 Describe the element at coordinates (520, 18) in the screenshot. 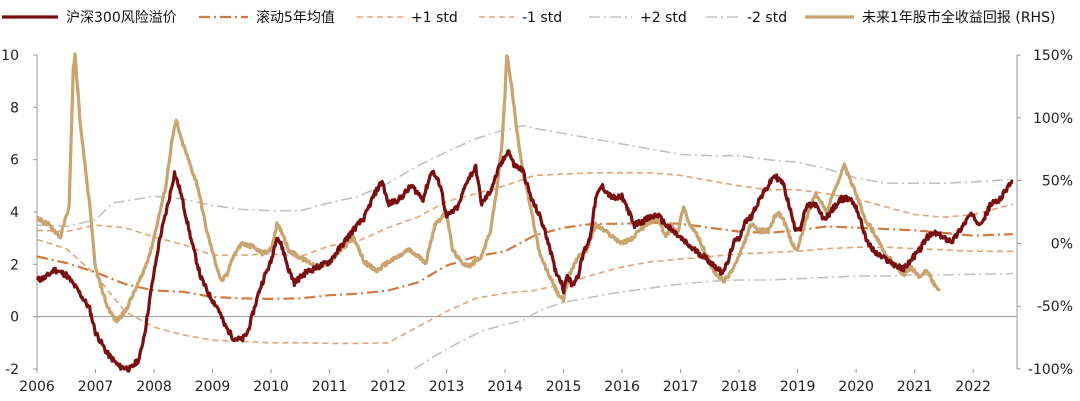

I see `legend-item: -1 std` at that location.